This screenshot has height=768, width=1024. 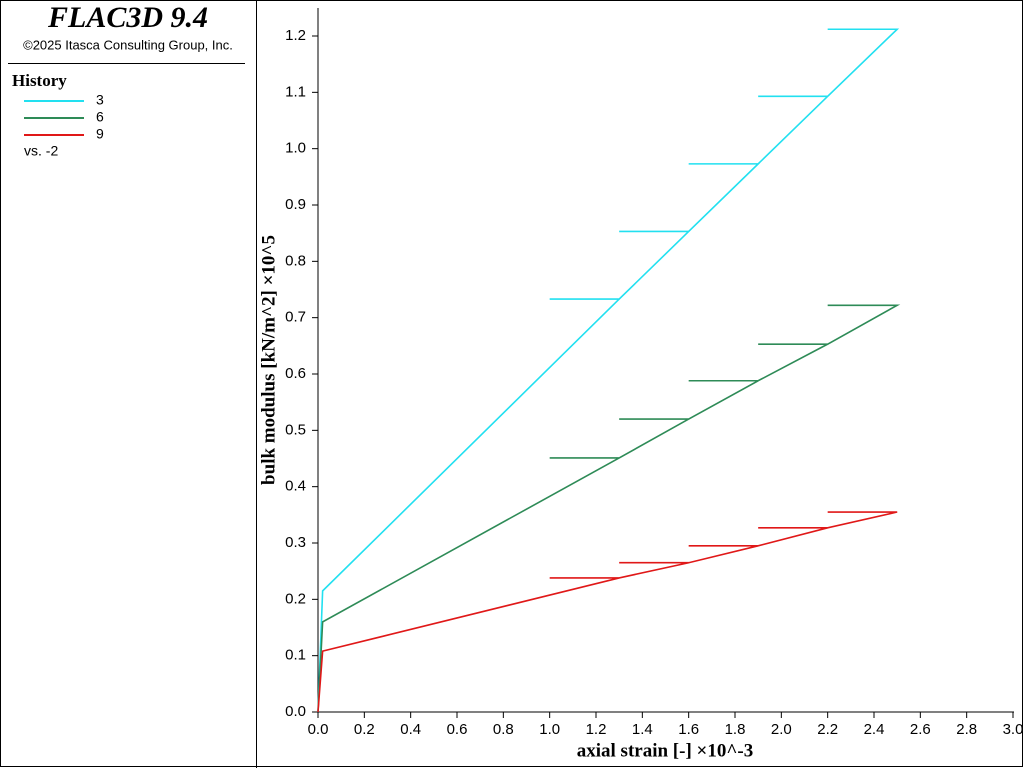 What do you see at coordinates (295, 204) in the screenshot?
I see `y-tick-label: 0.9` at bounding box center [295, 204].